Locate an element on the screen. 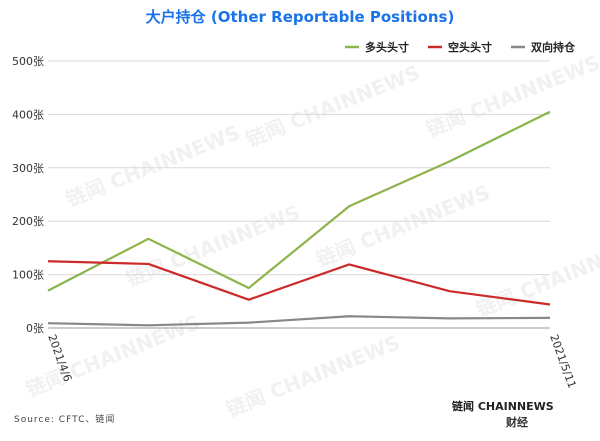 Image resolution: width=600 pixels, height=441 pixels. legend-label: 双向持仓 is located at coordinates (553, 47).